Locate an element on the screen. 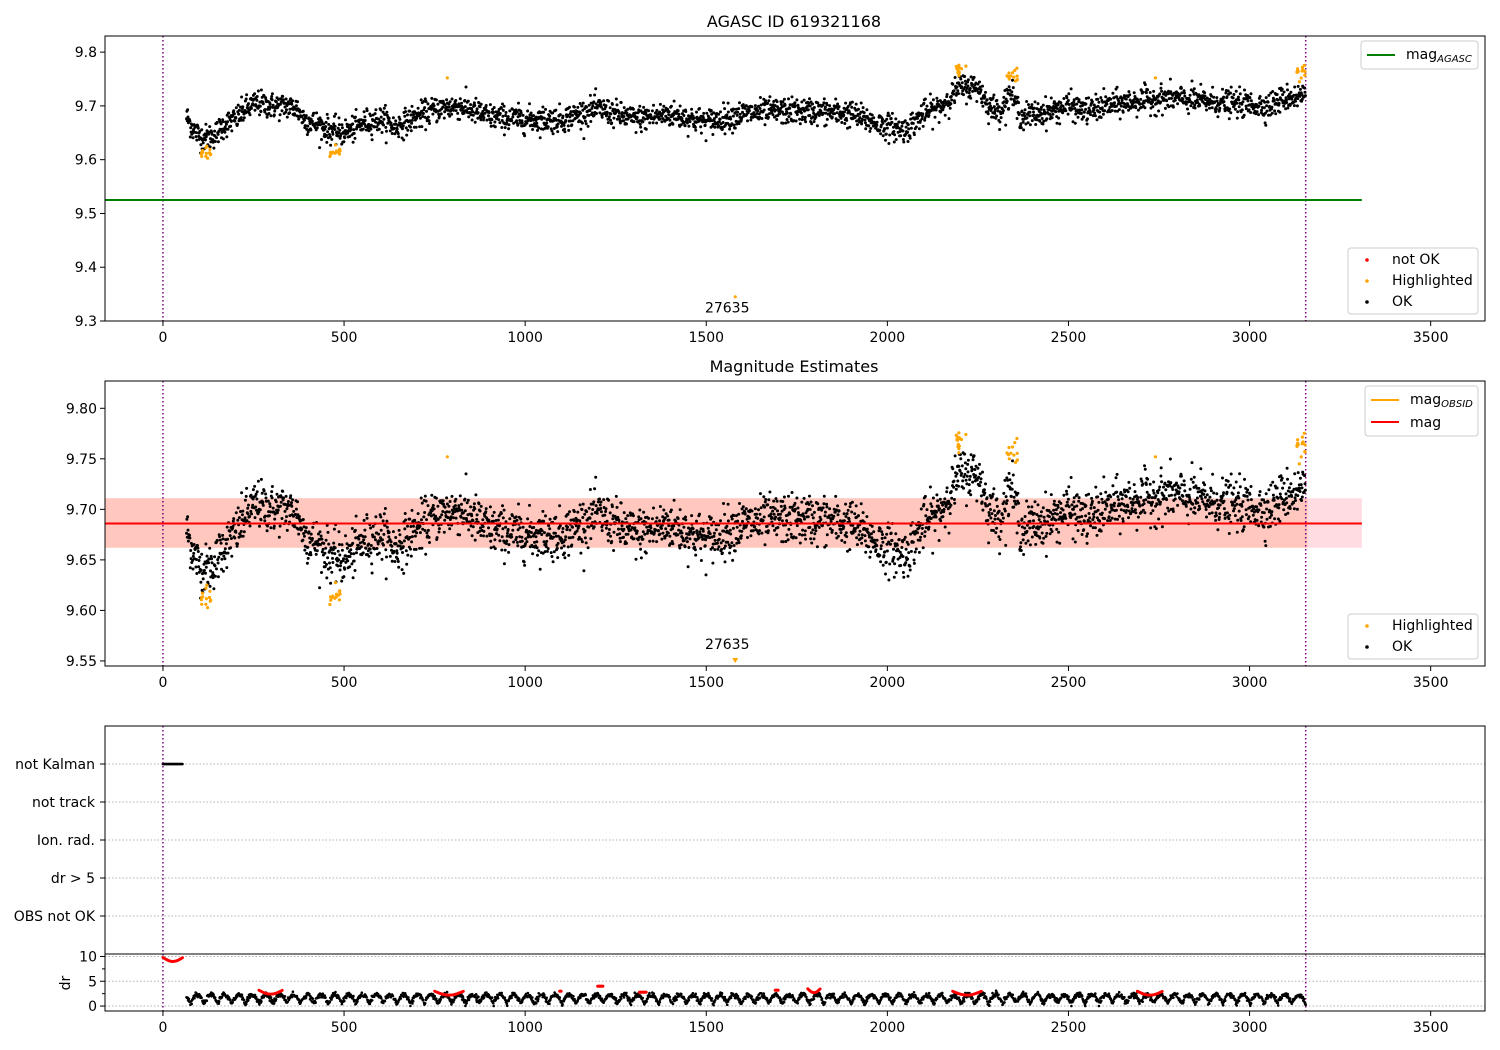 This screenshot has width=1500, height=1050. highlighted-point is located at coordinates (206, 148).